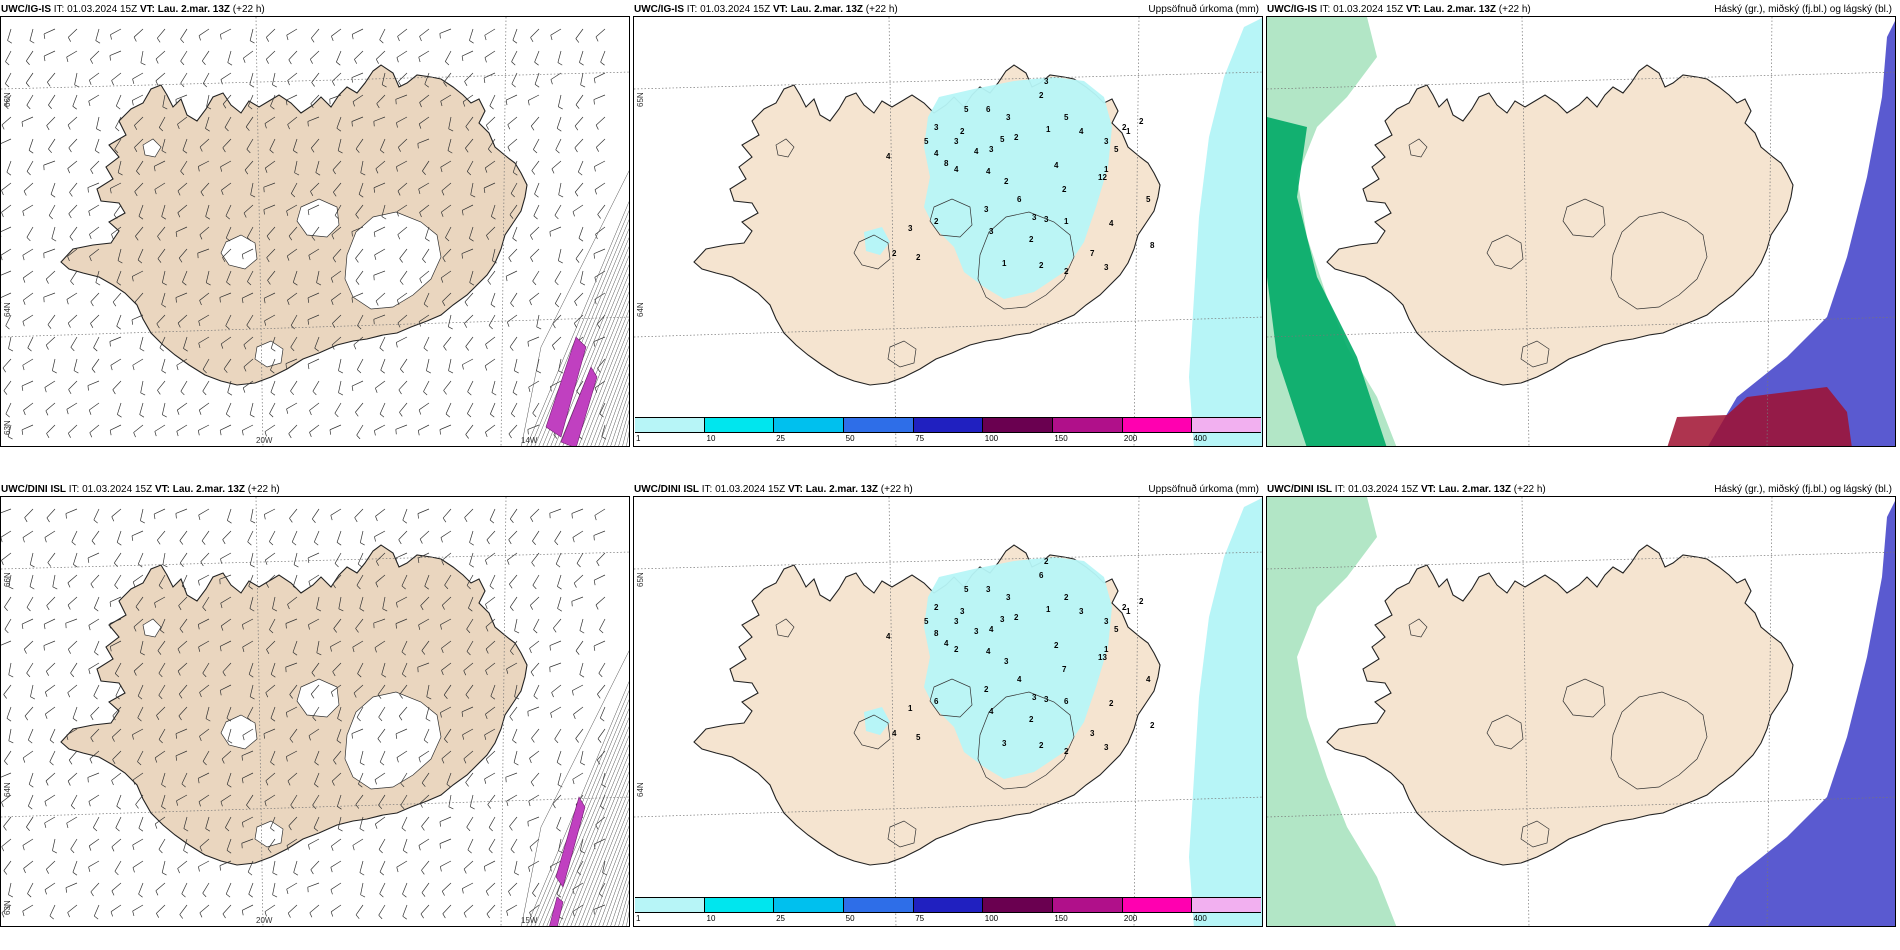 The image size is (1900, 950). I want to click on map-svg, so click(315, 231).